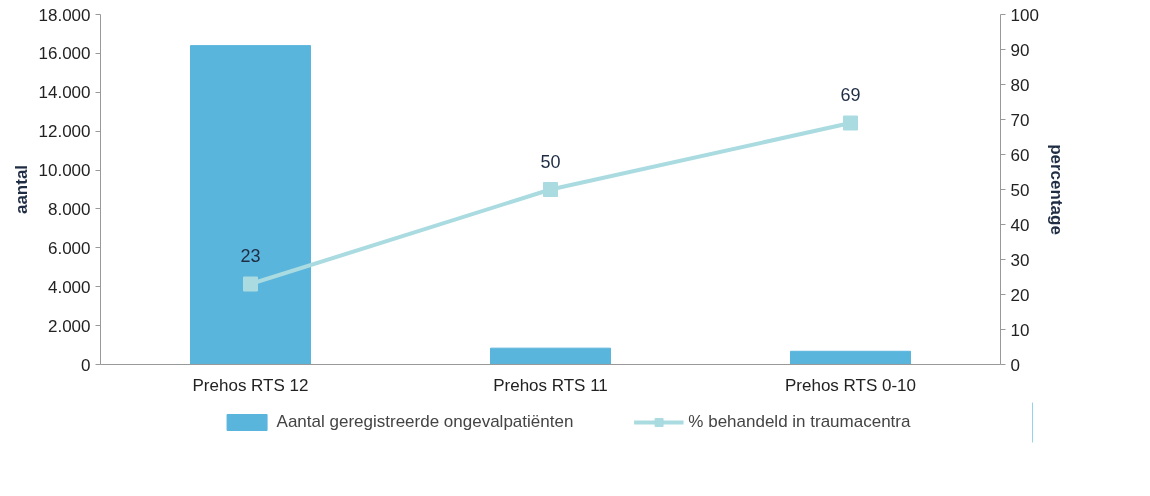  Describe the element at coordinates (1024, 15) in the screenshot. I see `y2-tick-label: 100` at that location.